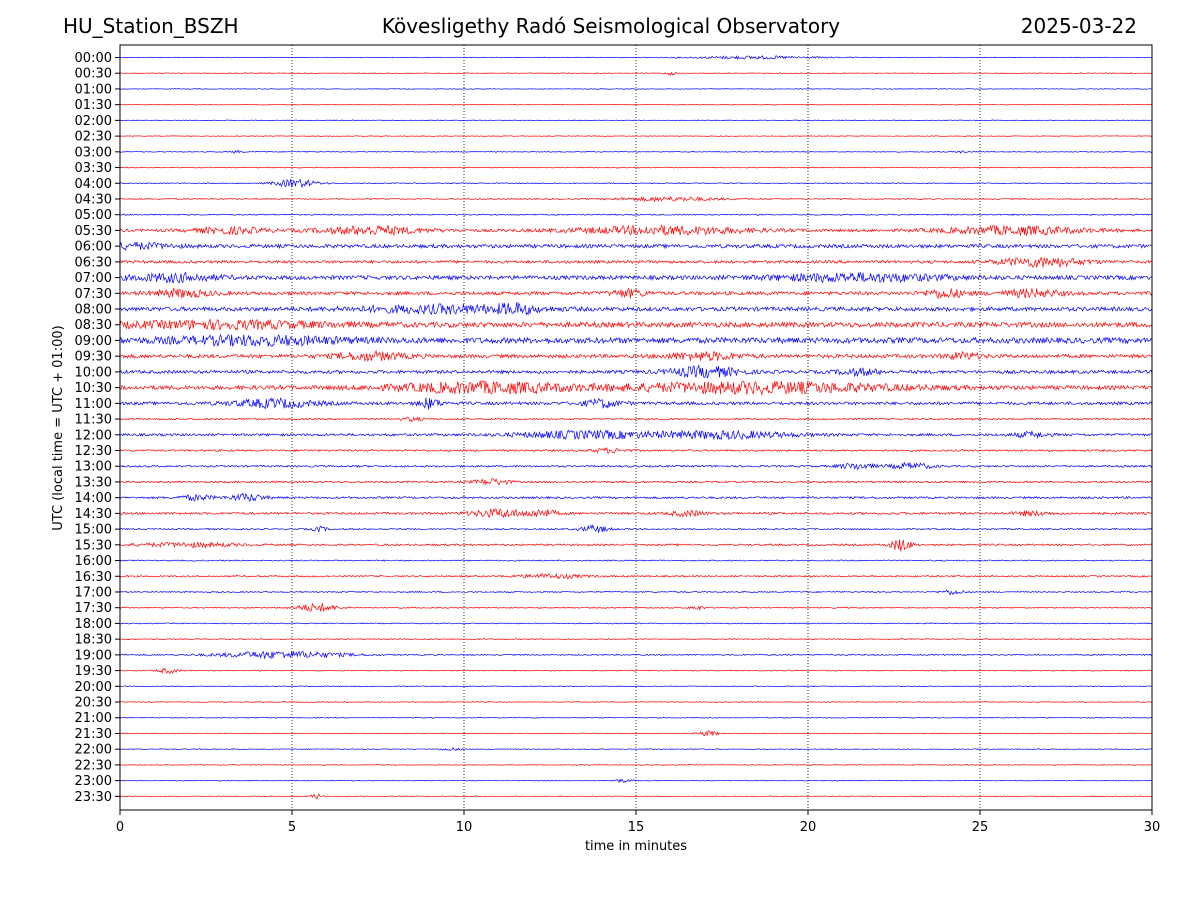 This screenshot has width=1200, height=900. What do you see at coordinates (93, 231) in the screenshot?
I see `y-tick-label: 05:30` at bounding box center [93, 231].